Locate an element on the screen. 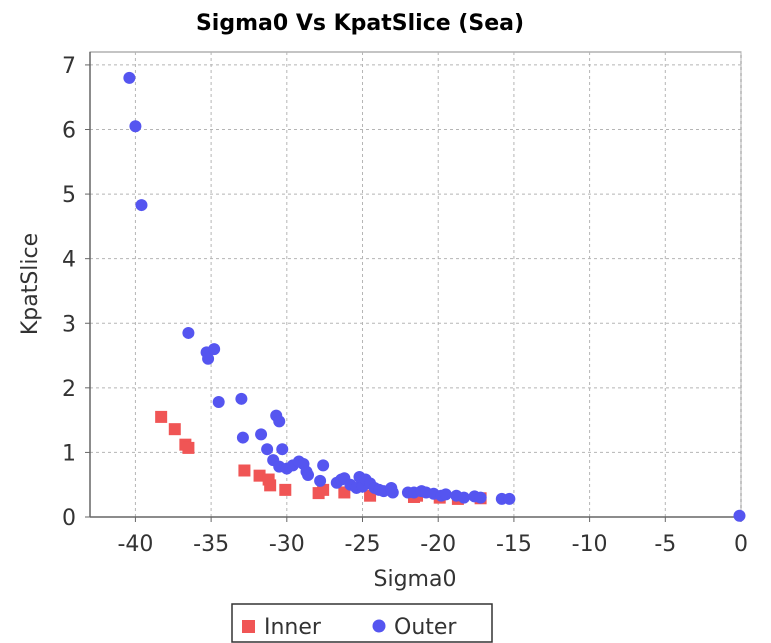  chart-title: Sigma0 Vs KpatSlice (Sea) is located at coordinates (360, 23).